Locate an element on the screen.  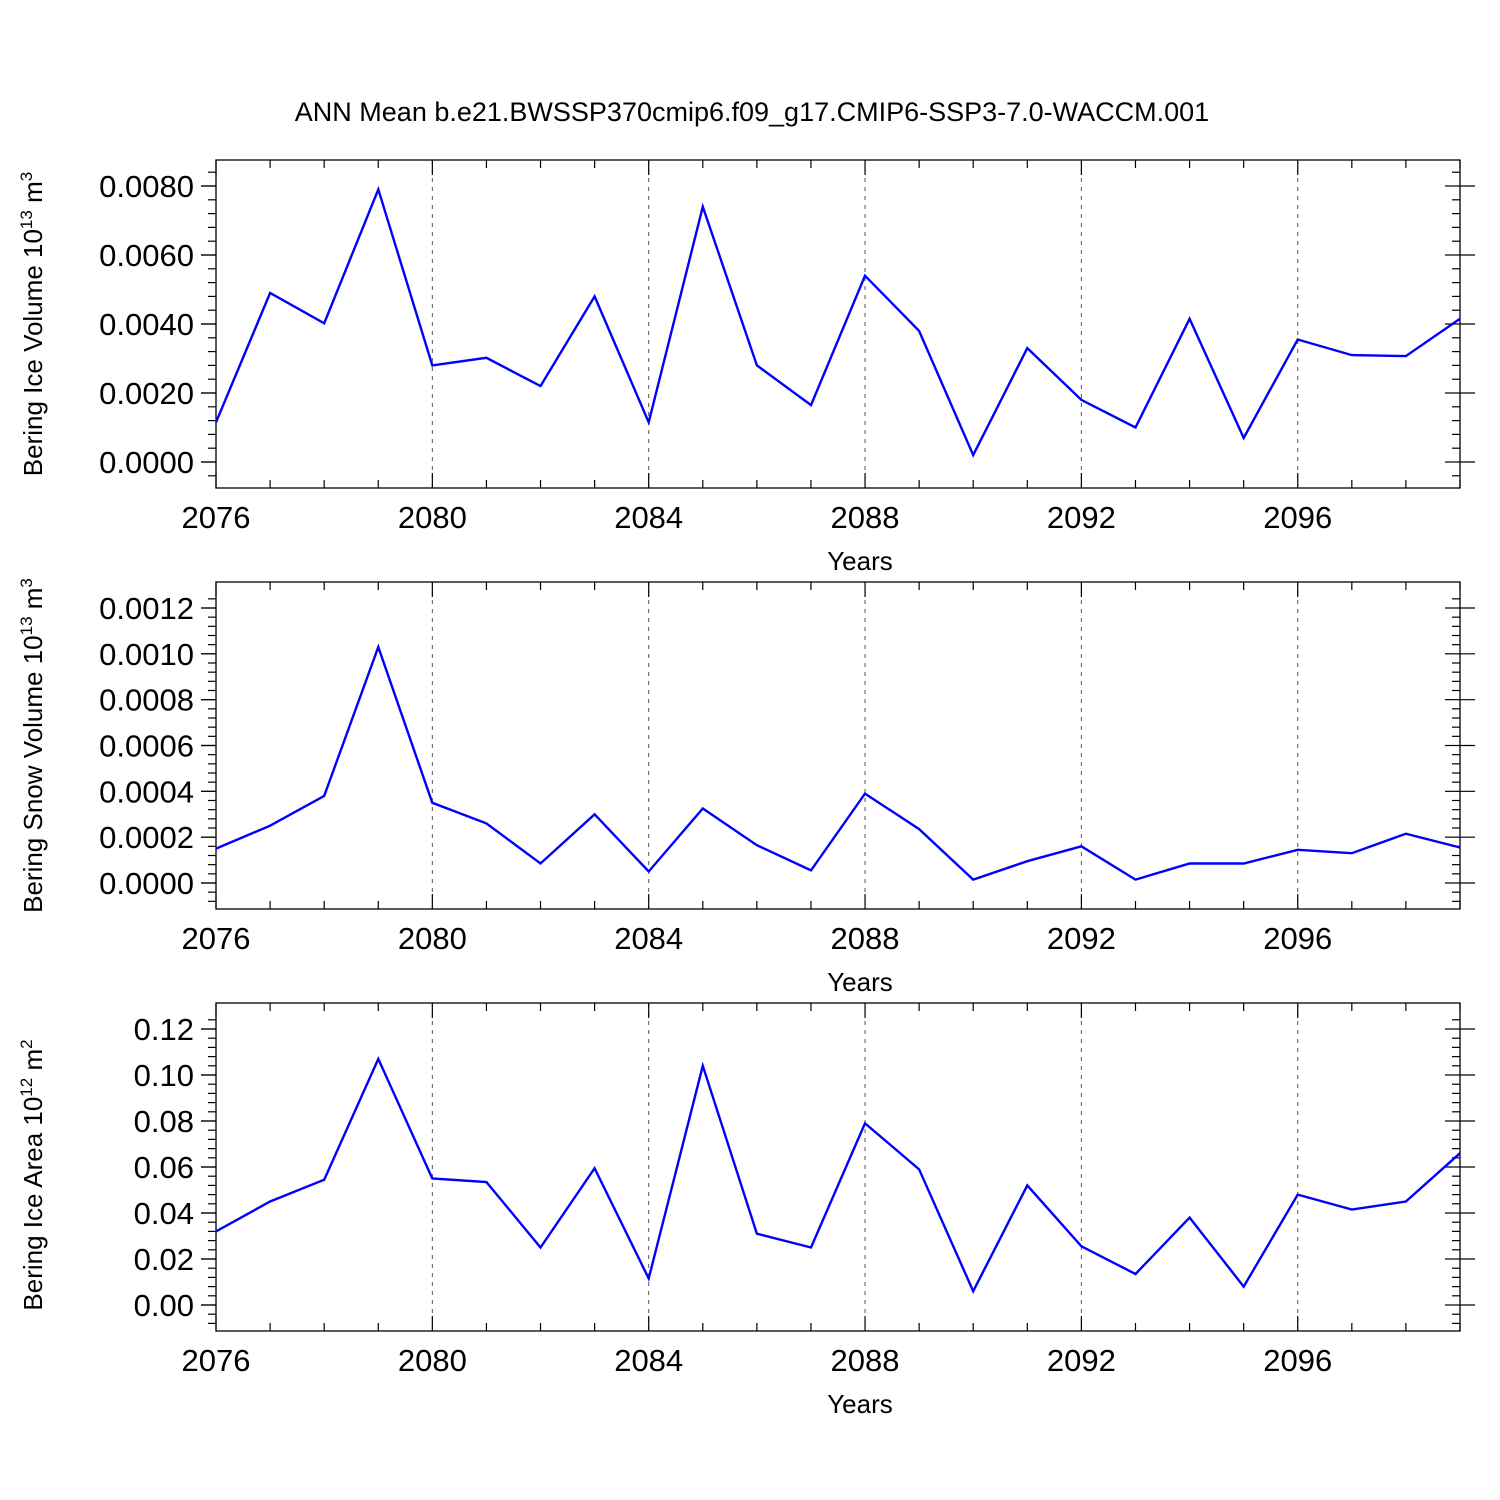
y-tick-label: 0.0008 is located at coordinates (146, 700).